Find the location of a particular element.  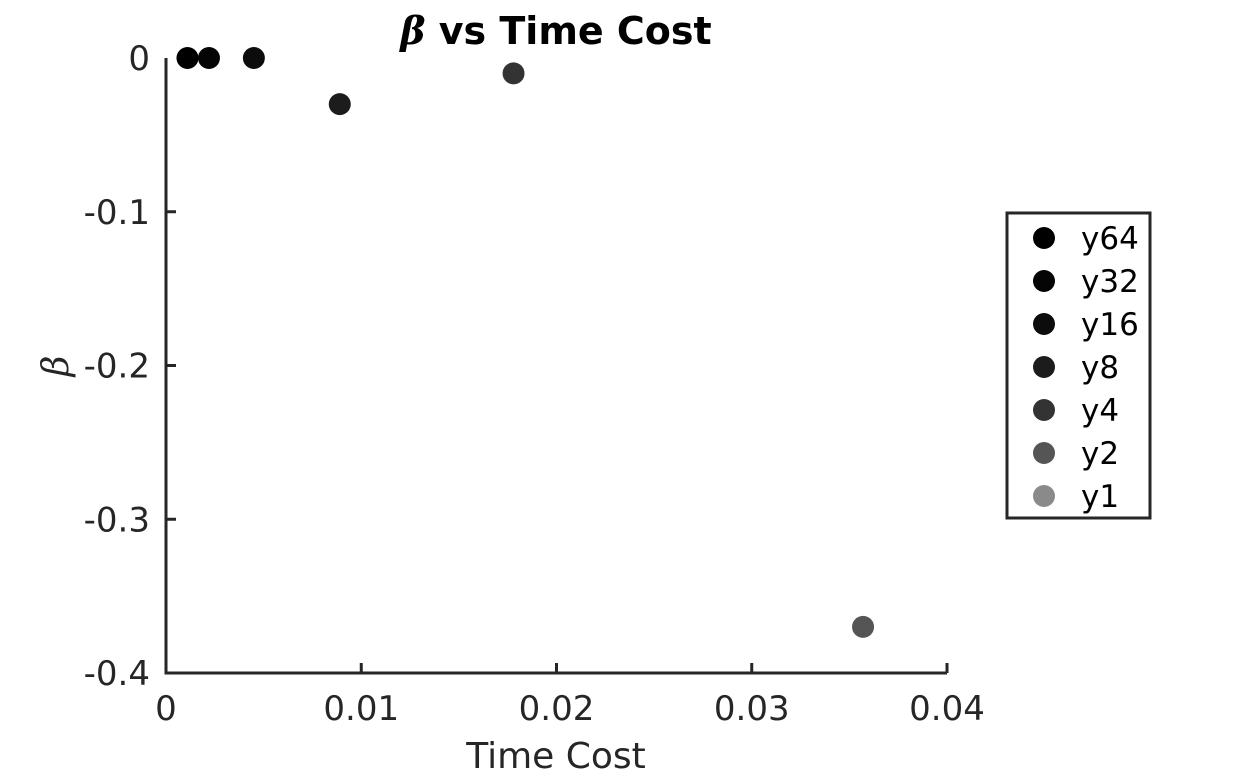

legend-marker-y2 is located at coordinates (1044, 453).